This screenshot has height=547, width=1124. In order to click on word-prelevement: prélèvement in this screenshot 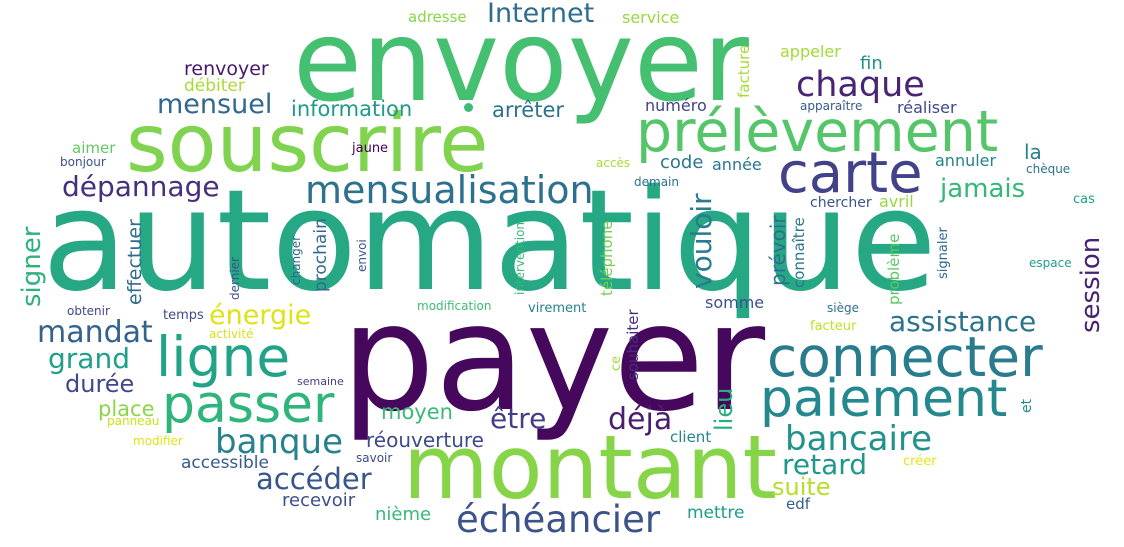, I will do `click(817, 132)`.